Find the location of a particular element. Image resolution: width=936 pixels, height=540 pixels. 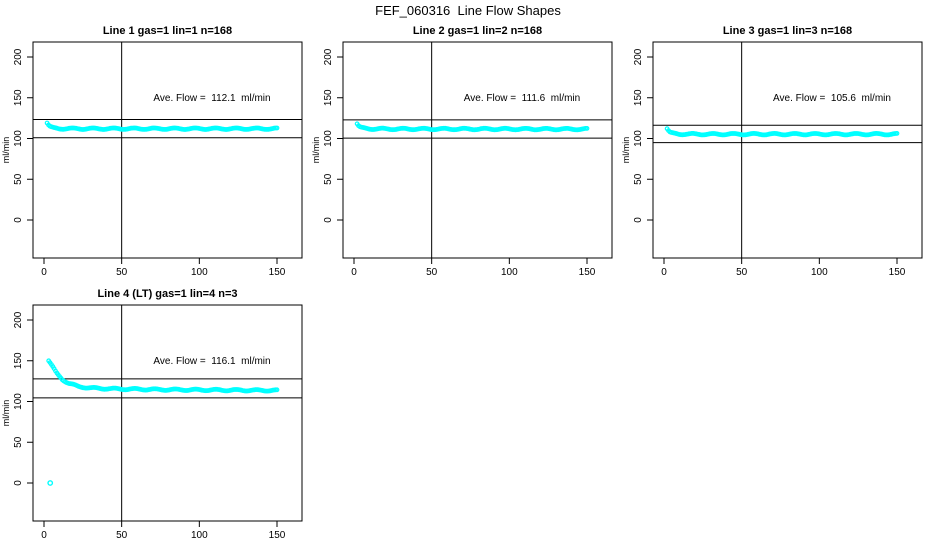

figure-title: FEF_060316 Line Flow Shapes is located at coordinates (468, 10).